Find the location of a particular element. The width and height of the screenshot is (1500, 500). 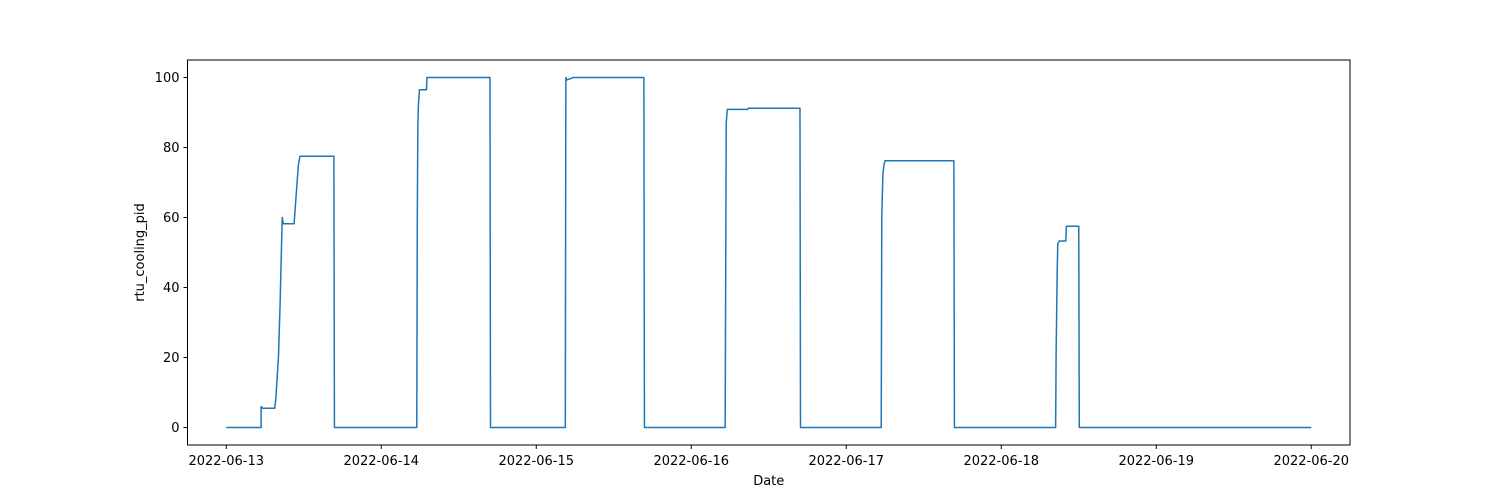

x-tick-label: 2022-06-18 is located at coordinates (1001, 461).